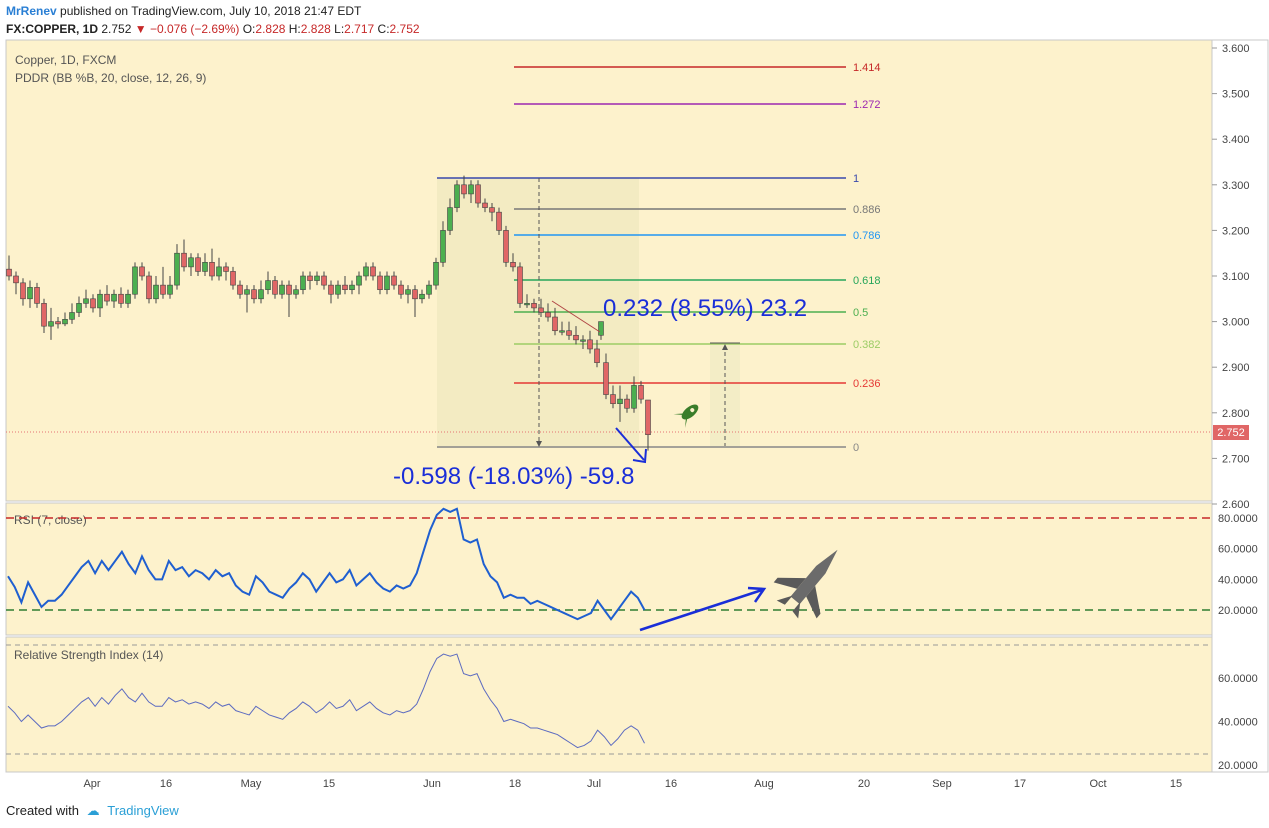 The image size is (1269, 828). Describe the element at coordinates (251, 784) in the screenshot. I see `time-tick-label: May` at that location.